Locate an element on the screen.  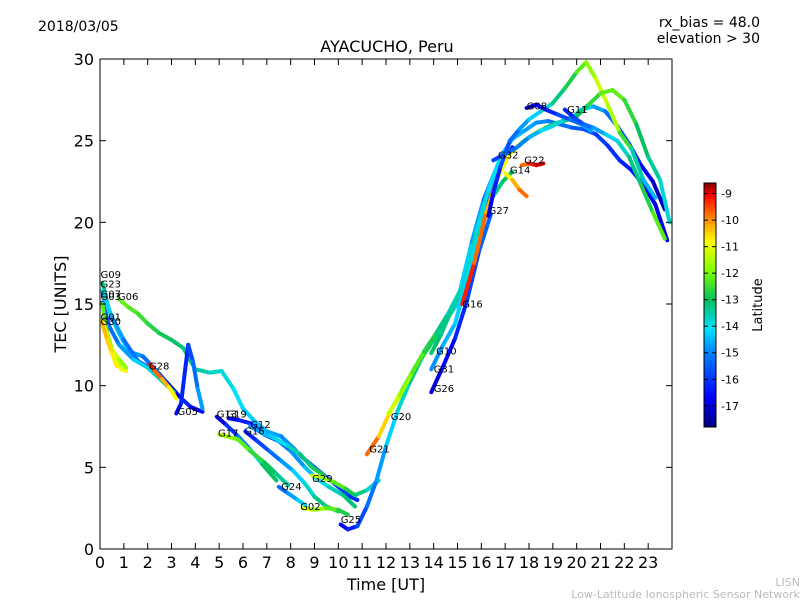
x-tick-label: 16 is located at coordinates (481, 562).